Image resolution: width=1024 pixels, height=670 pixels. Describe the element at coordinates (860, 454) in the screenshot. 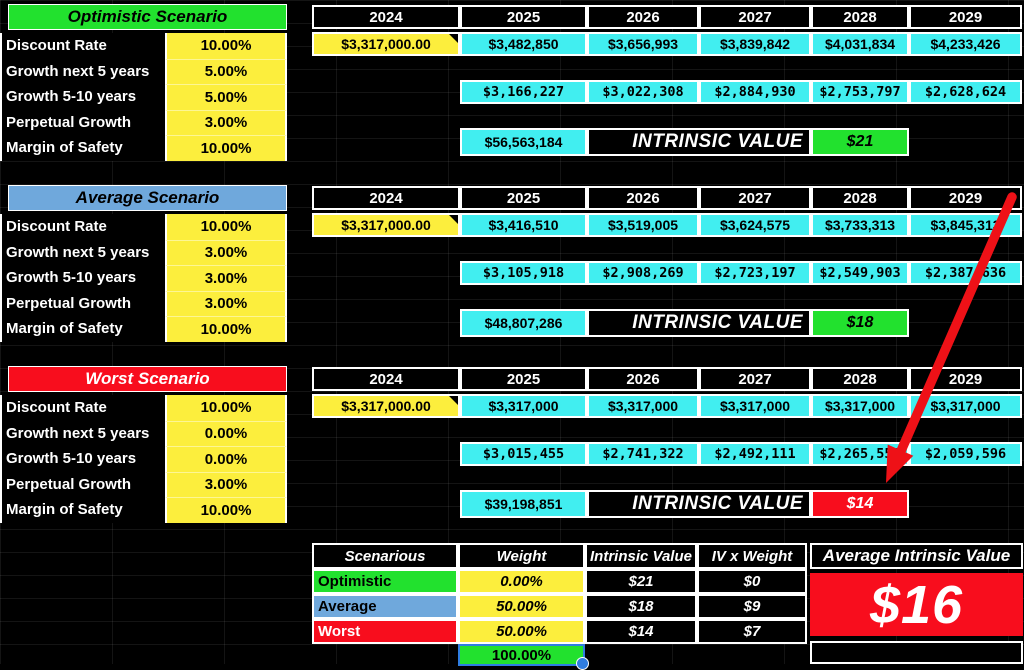

I see `discounted-cashflow-cell: $2,265,556` at that location.